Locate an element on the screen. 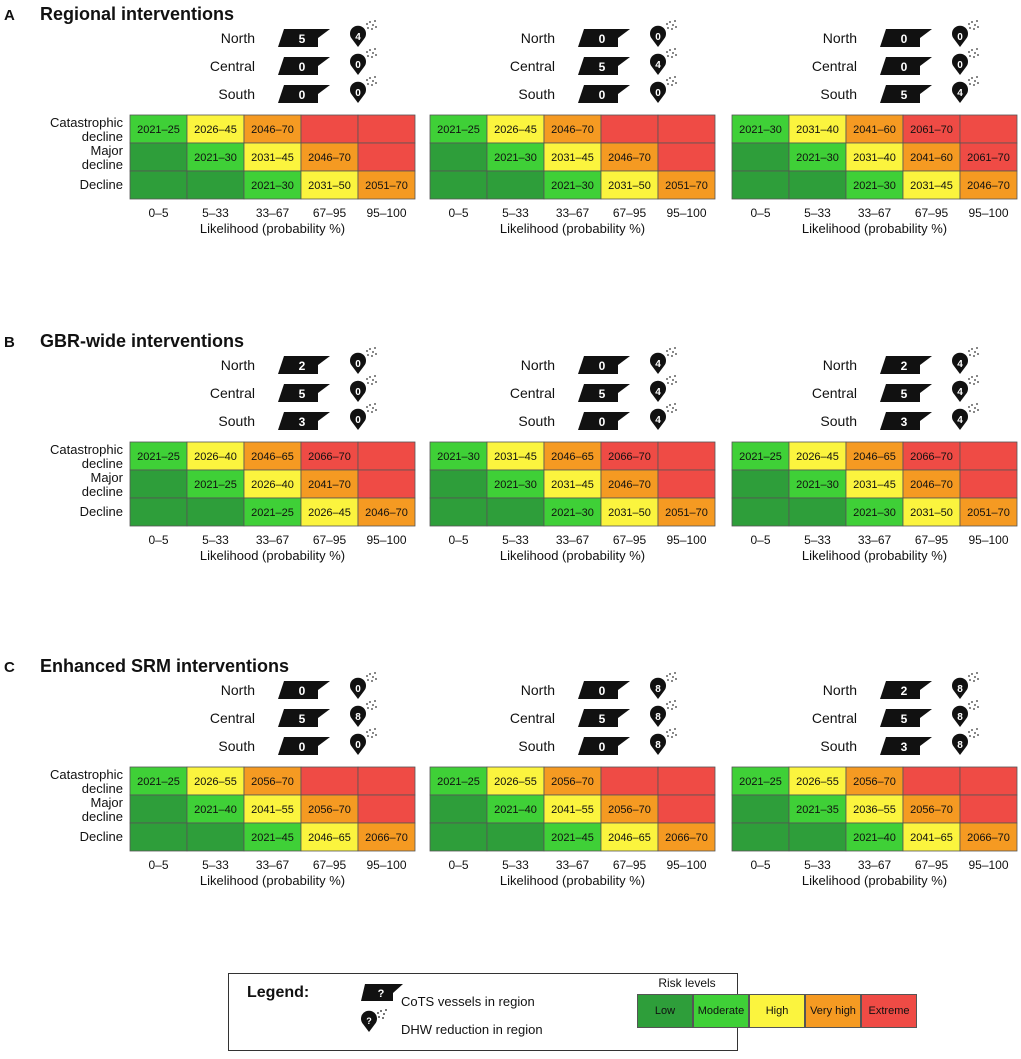 This screenshot has width=1021, height=1059. cell-label: 2046–70 is located at coordinates (572, 130).